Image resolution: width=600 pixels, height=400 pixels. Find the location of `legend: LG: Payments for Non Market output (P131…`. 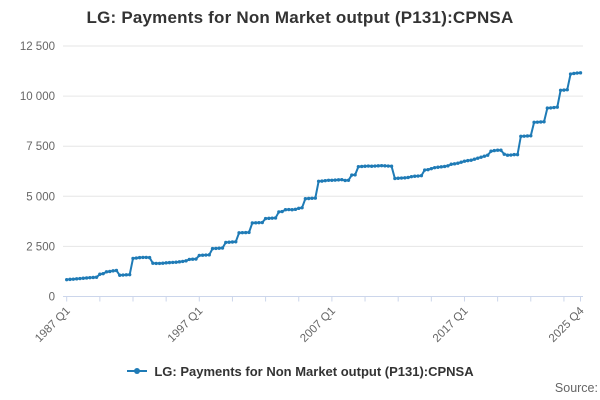

legend: LG: Payments for Non Market output (P131… is located at coordinates (300, 371).